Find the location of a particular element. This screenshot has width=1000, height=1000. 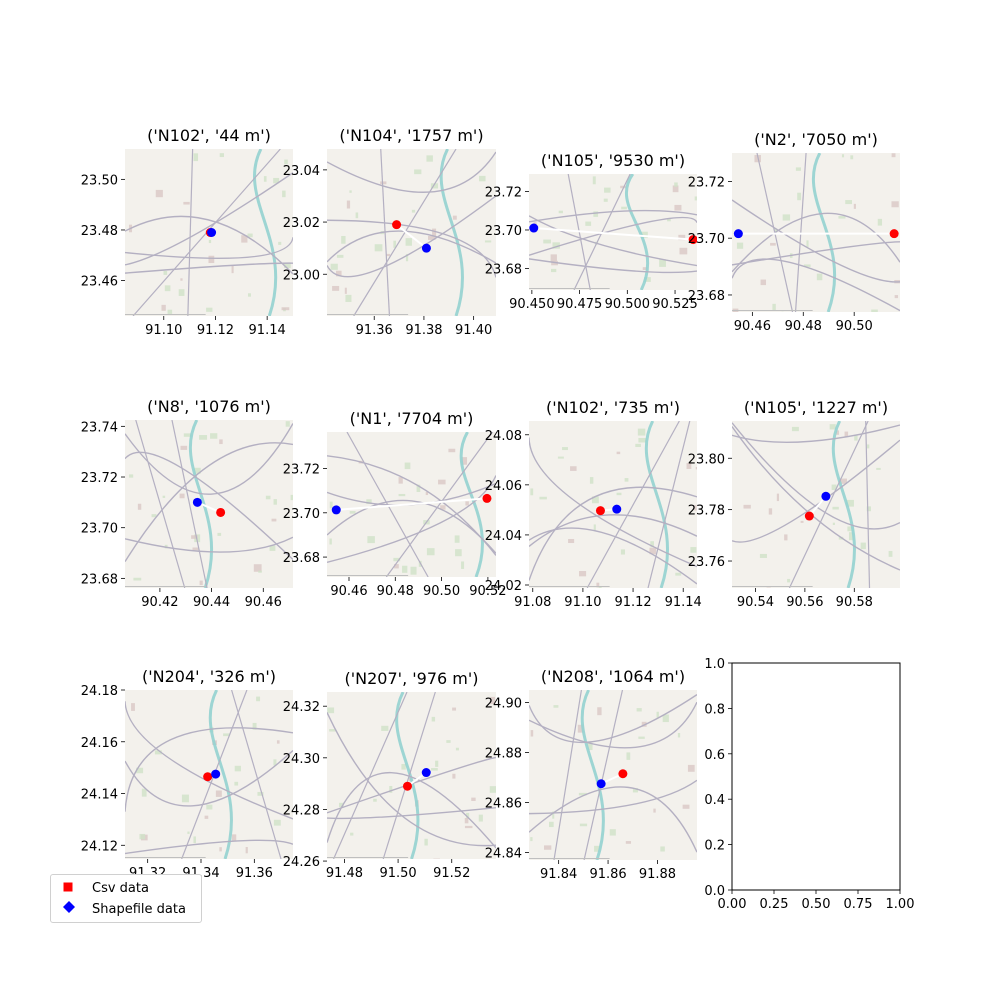

x-tick-label: 91.48 is located at coordinates (344, 873).